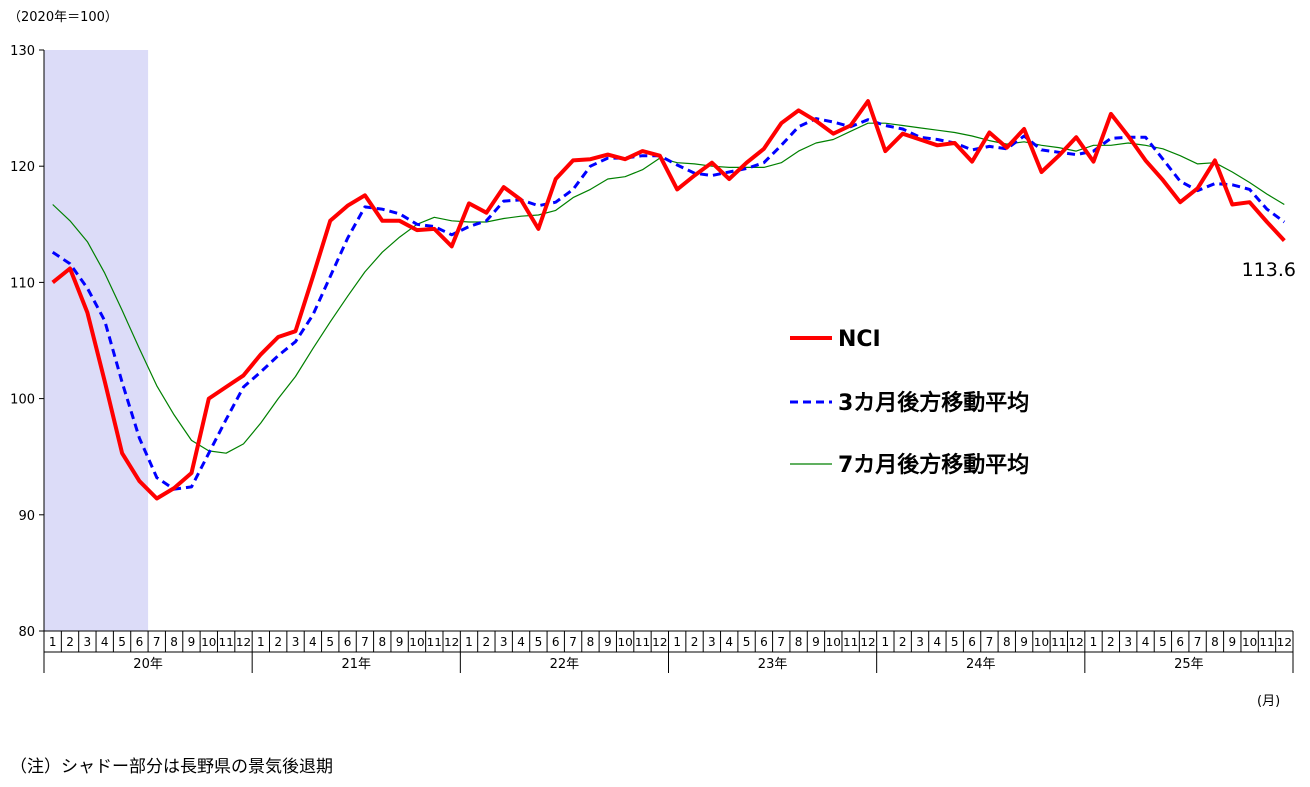 The image size is (1310, 787). What do you see at coordinates (981, 664) in the screenshot?
I see `year-label: 24年` at bounding box center [981, 664].